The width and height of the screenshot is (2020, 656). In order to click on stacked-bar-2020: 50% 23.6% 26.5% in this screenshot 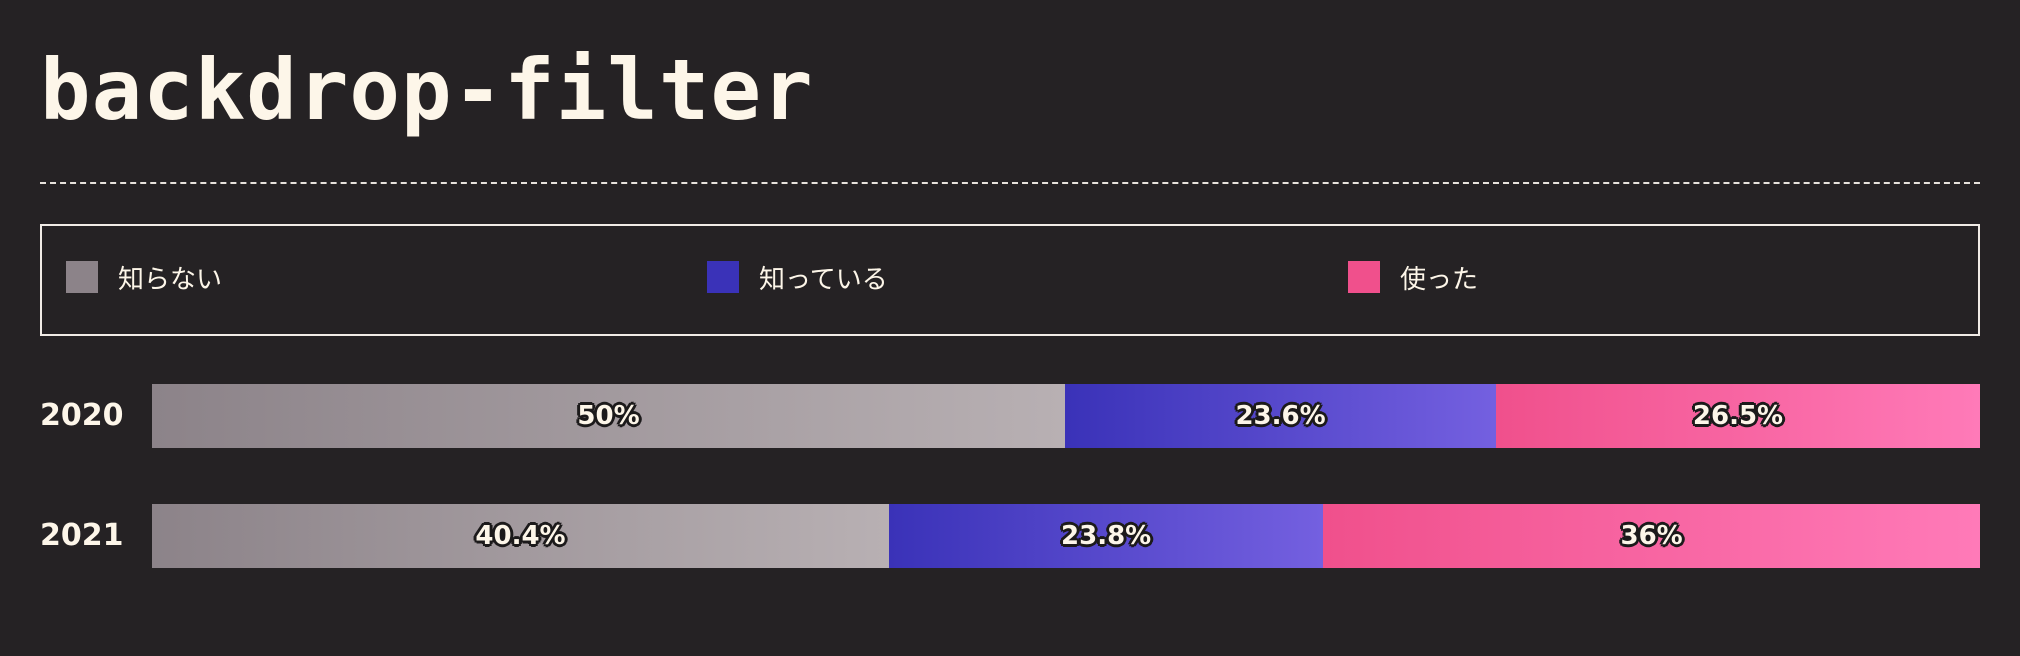, I will do `click(1066, 416)`.